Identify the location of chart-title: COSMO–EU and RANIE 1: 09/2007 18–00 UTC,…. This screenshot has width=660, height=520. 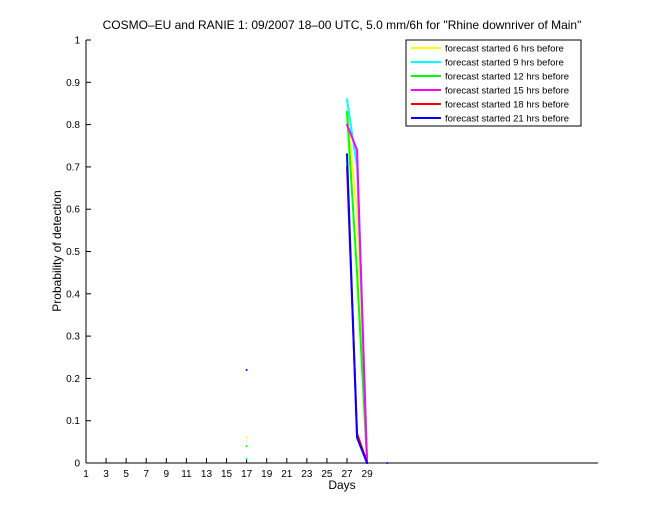
(342, 25).